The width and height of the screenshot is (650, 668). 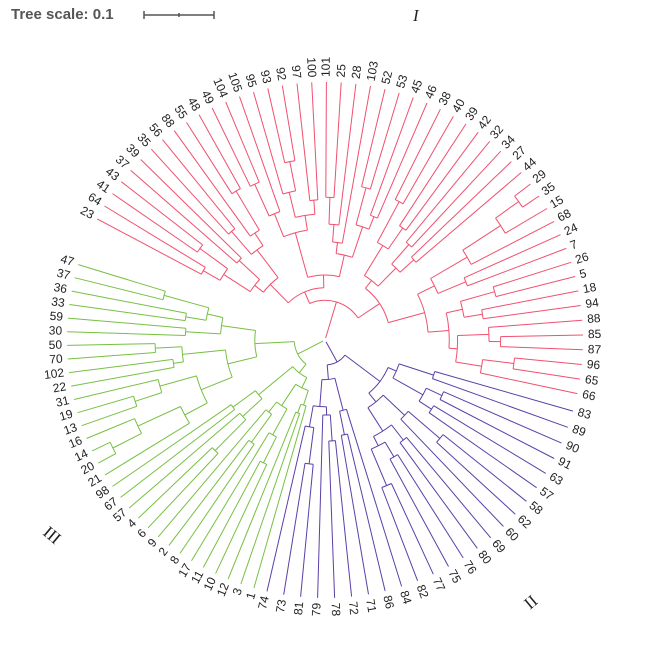 What do you see at coordinates (581, 257) in the screenshot?
I see `leaf-label: 26` at bounding box center [581, 257].